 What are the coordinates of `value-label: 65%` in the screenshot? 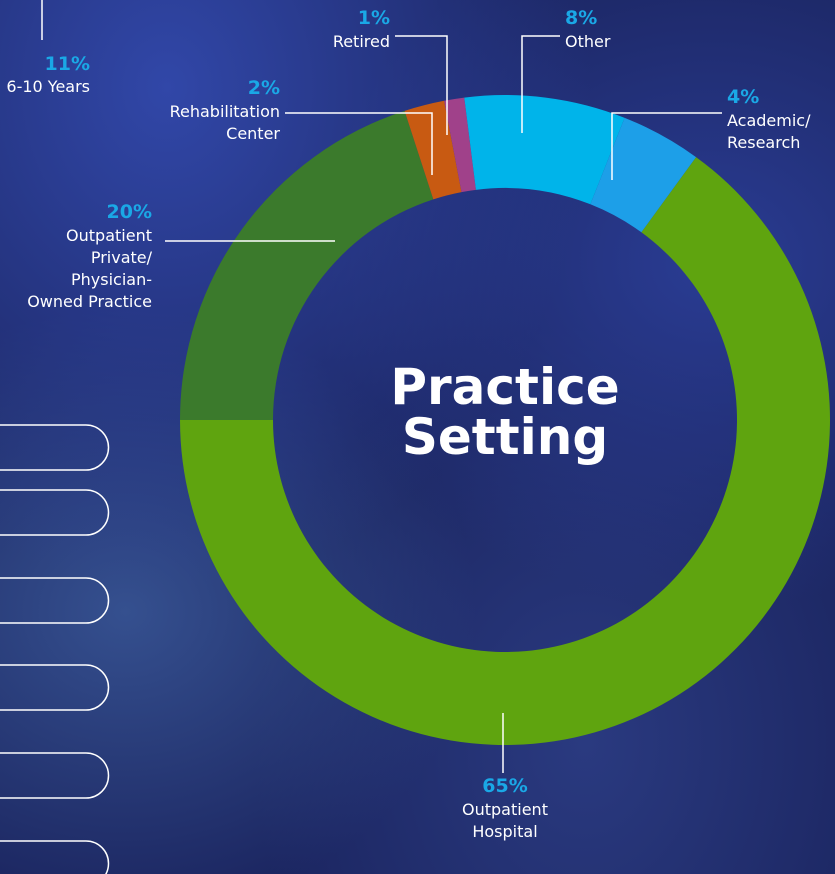 It's located at (505, 786).